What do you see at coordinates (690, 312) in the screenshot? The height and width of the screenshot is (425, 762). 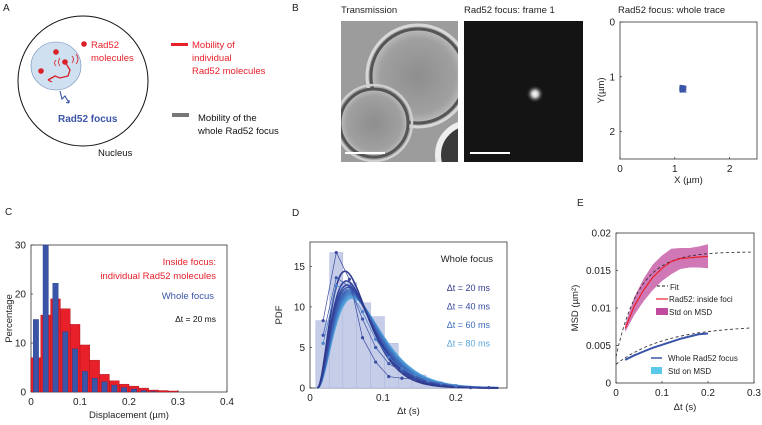 I see `legend-std-1: Std on MSD` at bounding box center [690, 312].